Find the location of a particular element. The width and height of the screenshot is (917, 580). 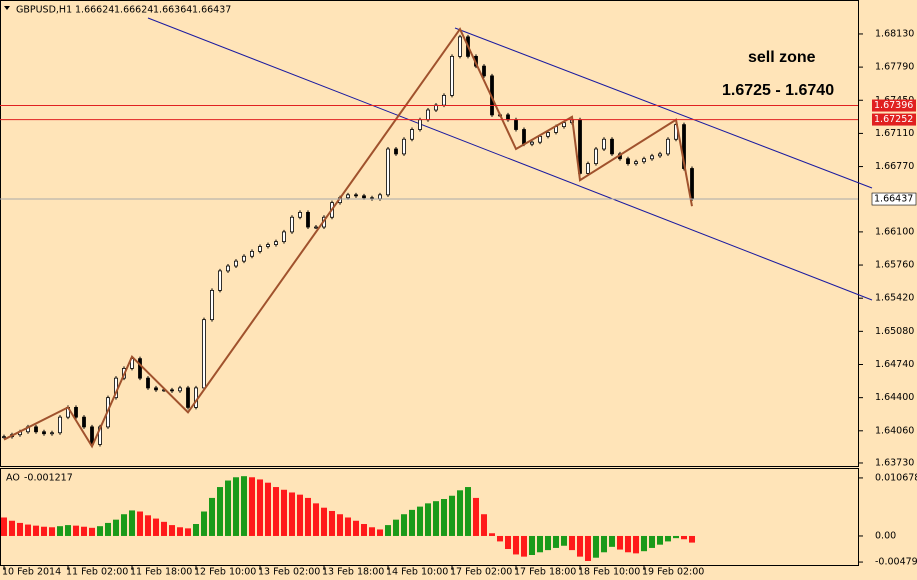

y-tick-label: 1.63730 is located at coordinates (894, 462).